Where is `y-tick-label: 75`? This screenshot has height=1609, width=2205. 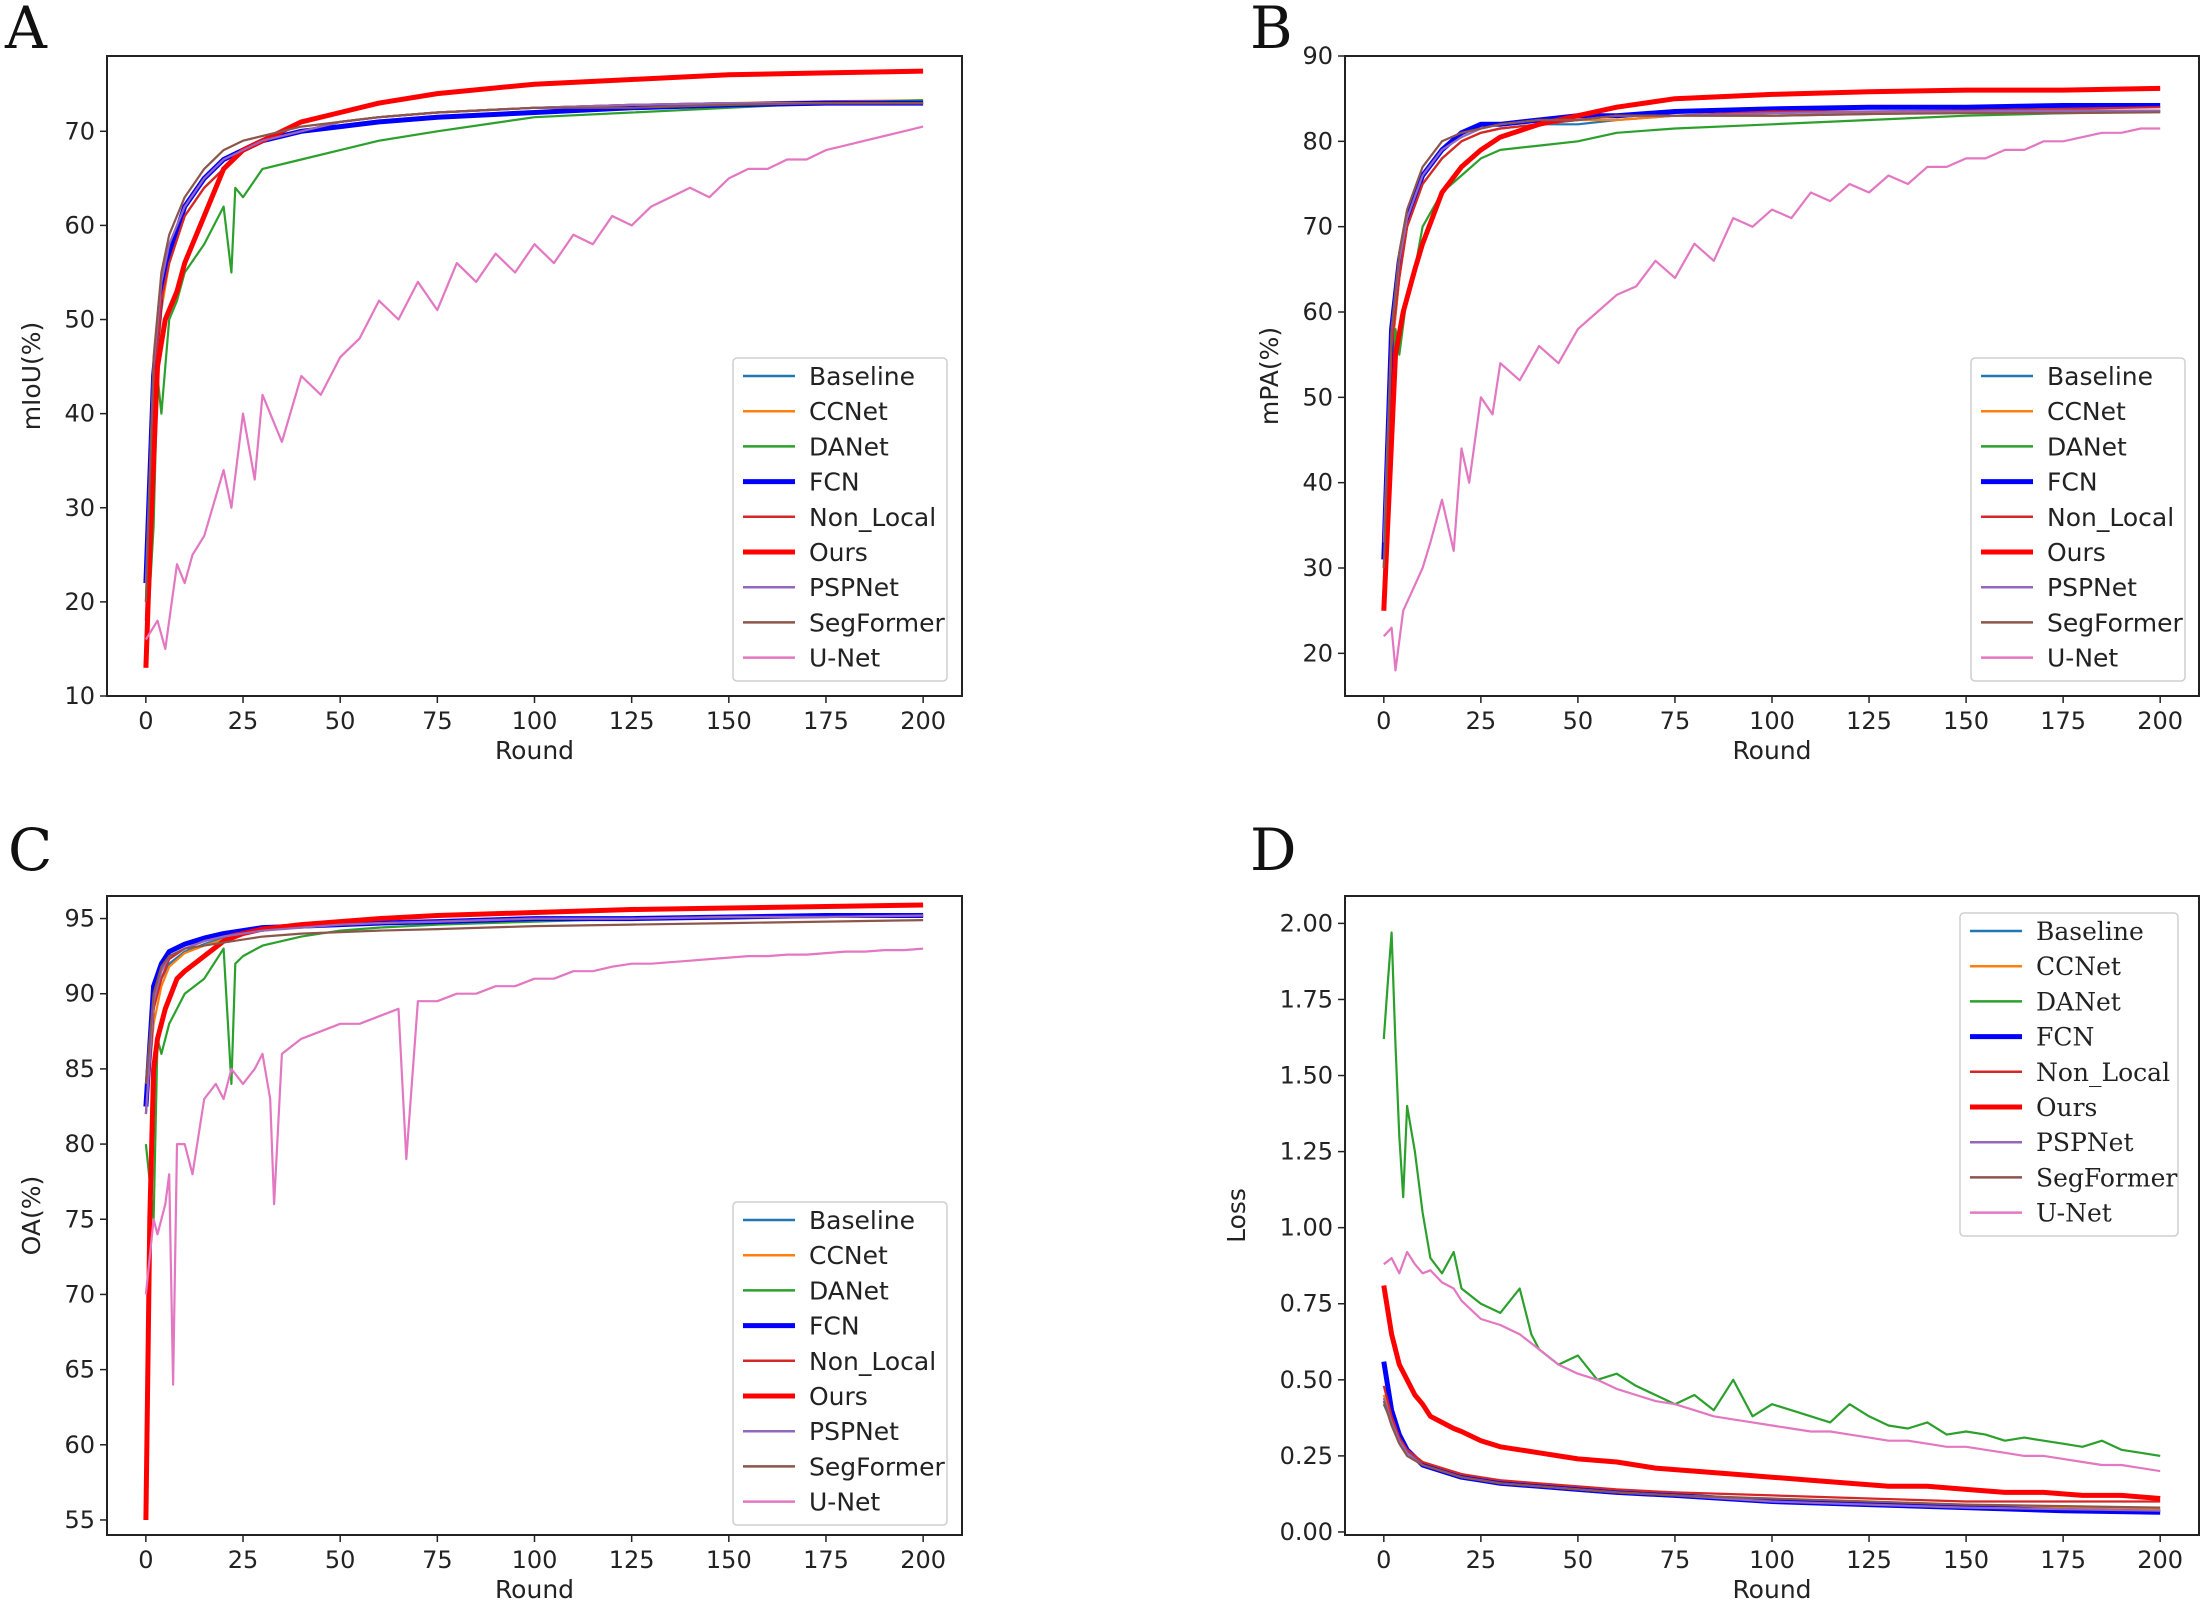
y-tick-label: 75 is located at coordinates (79, 1219).